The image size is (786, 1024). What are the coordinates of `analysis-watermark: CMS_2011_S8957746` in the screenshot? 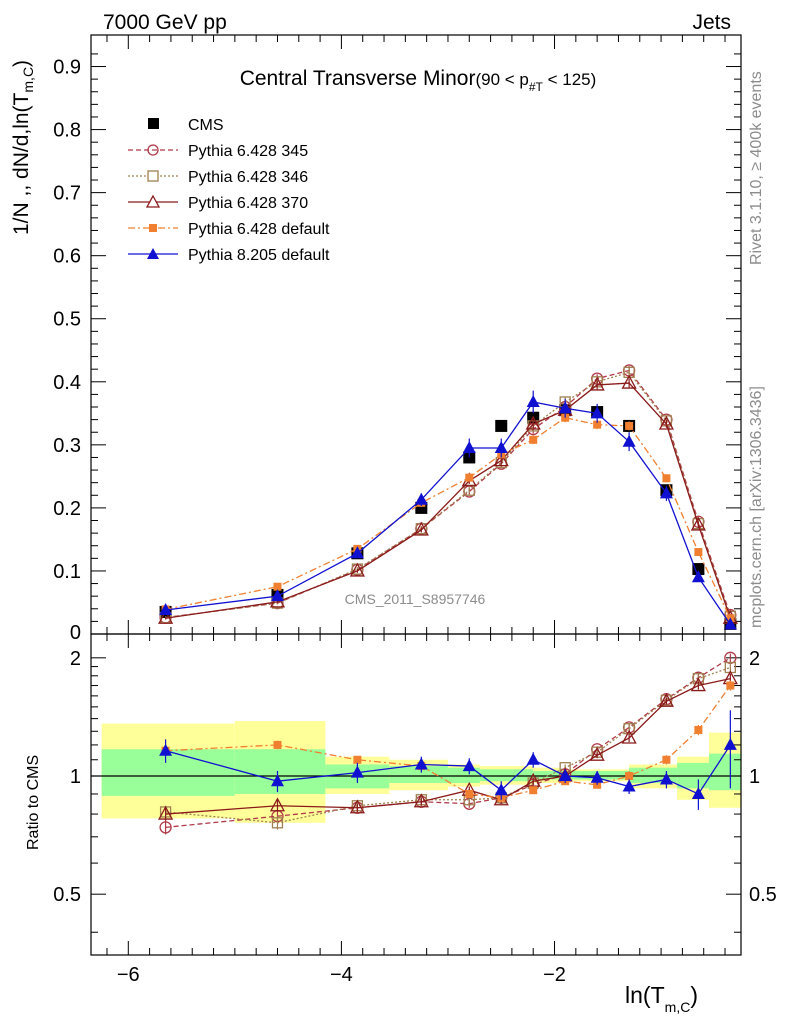 It's located at (415, 599).